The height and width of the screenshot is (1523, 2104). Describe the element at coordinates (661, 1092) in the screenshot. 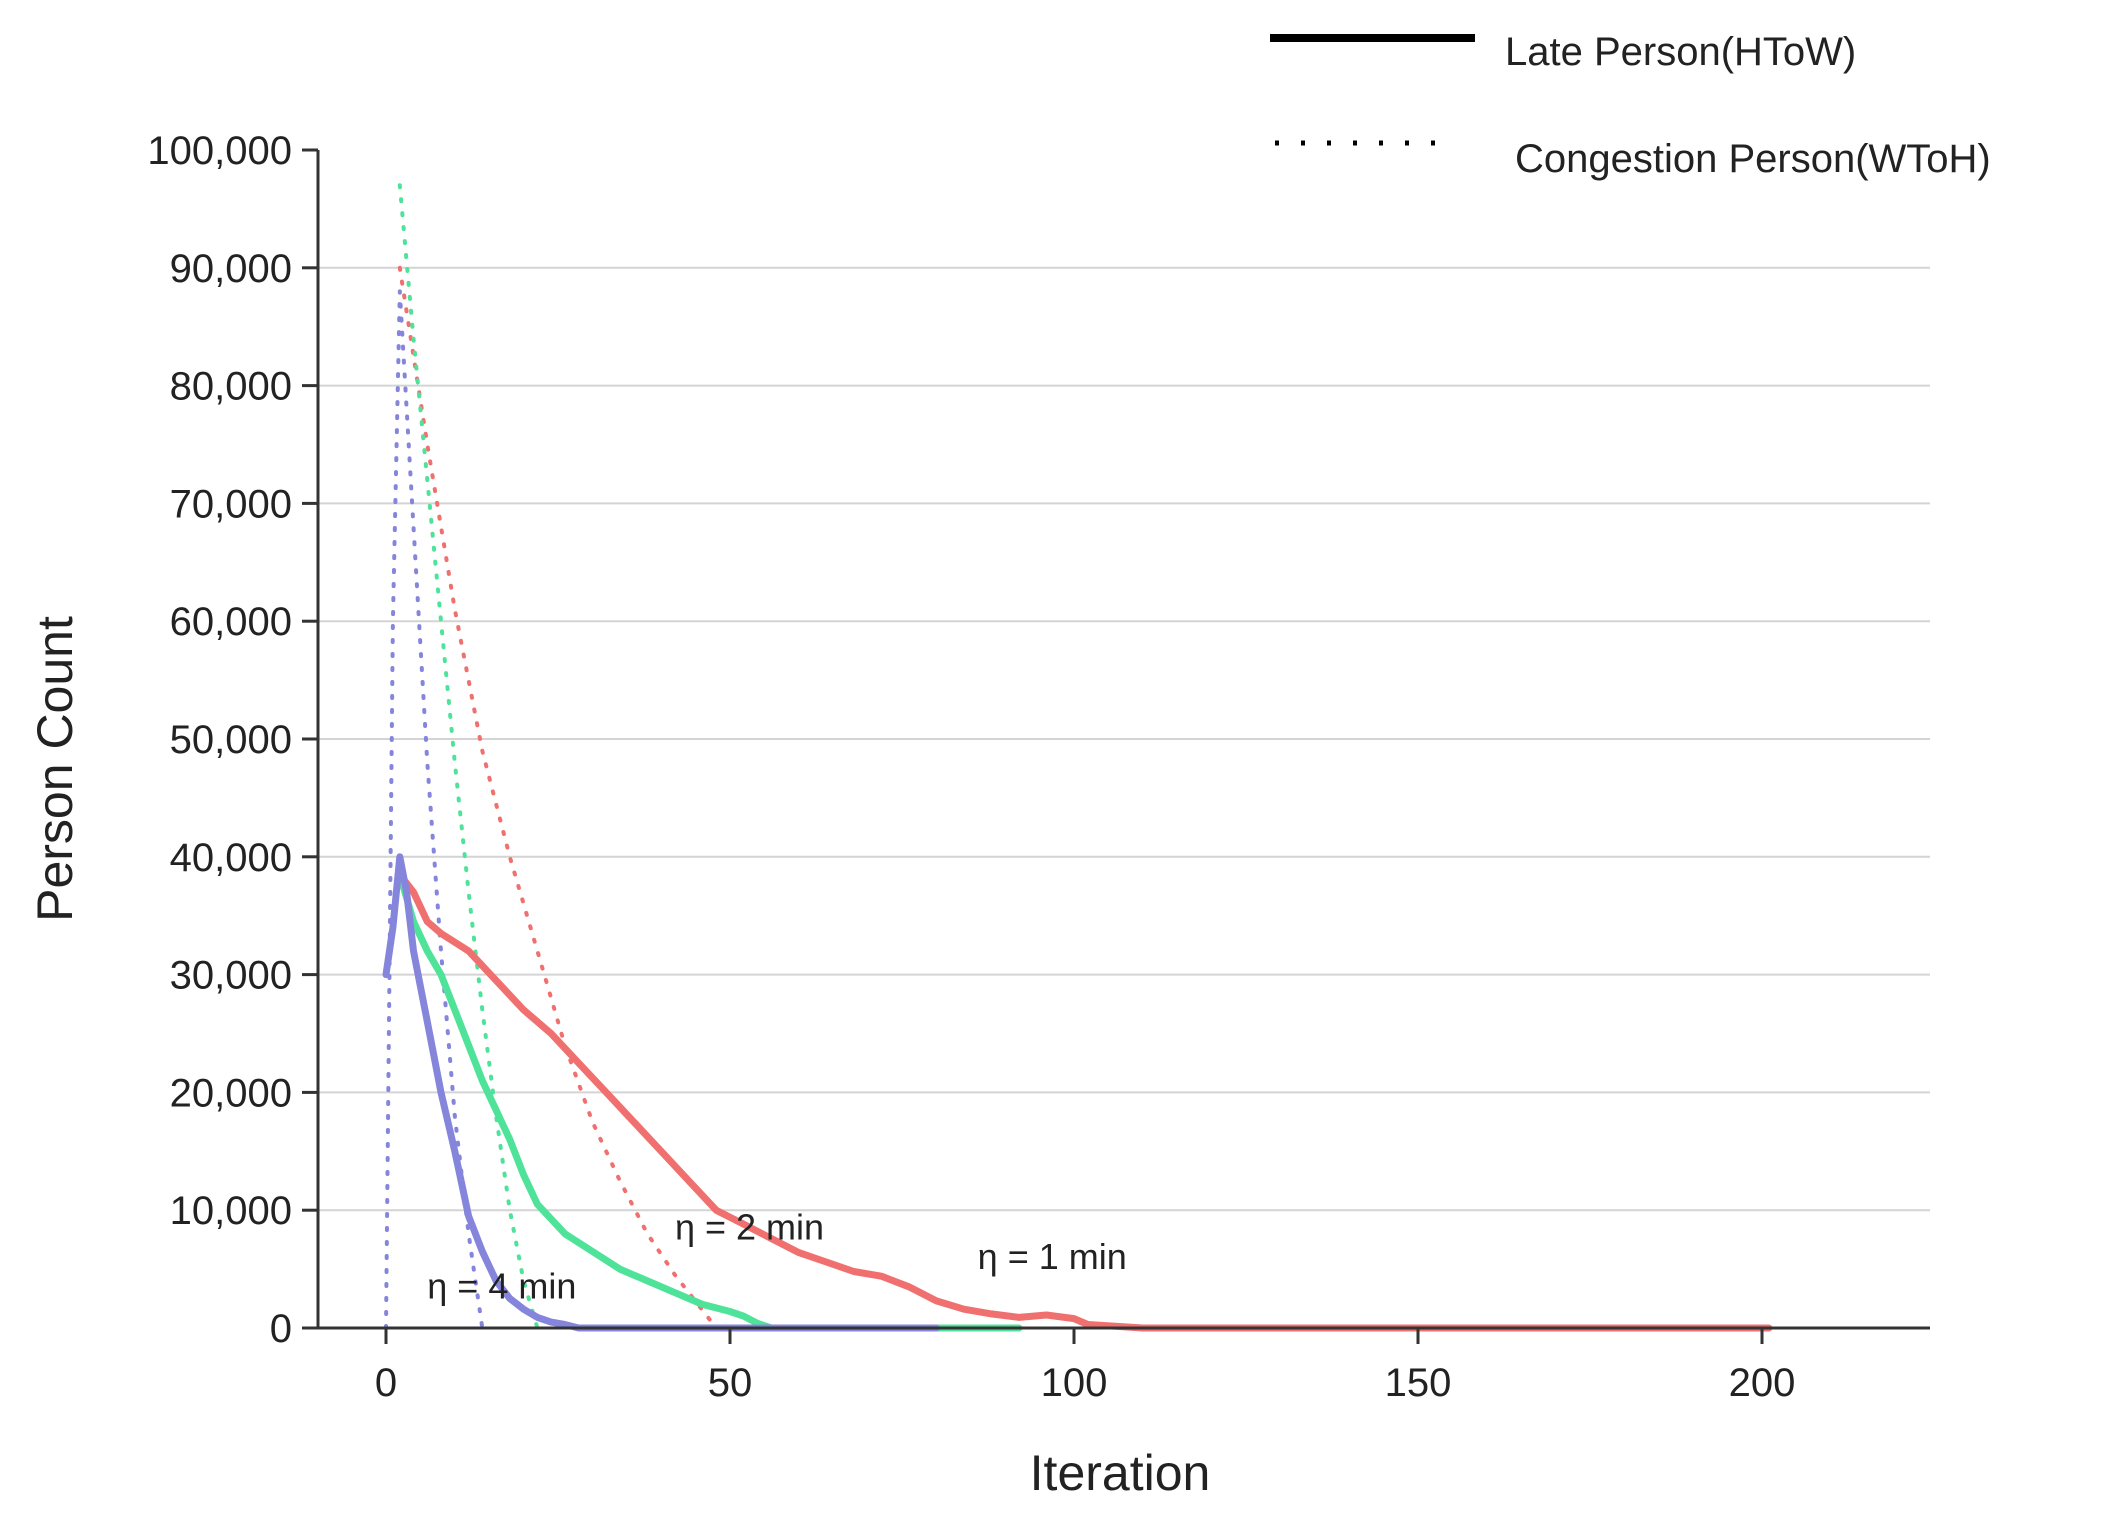

I see `late-person-line-4-min` at that location.